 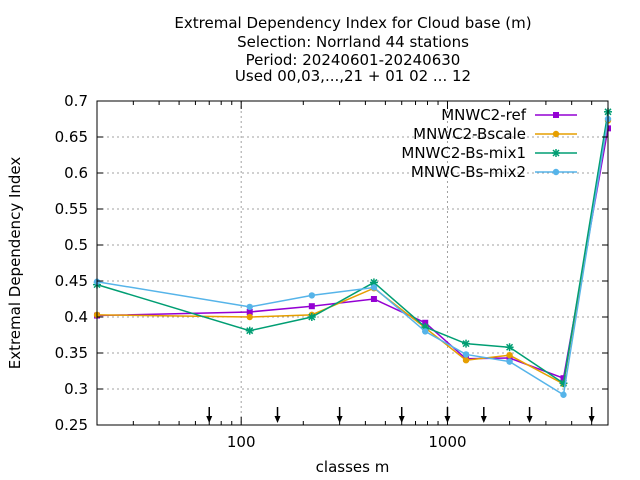 I want to click on y-tick-label: 0.25, so click(x=71, y=425).